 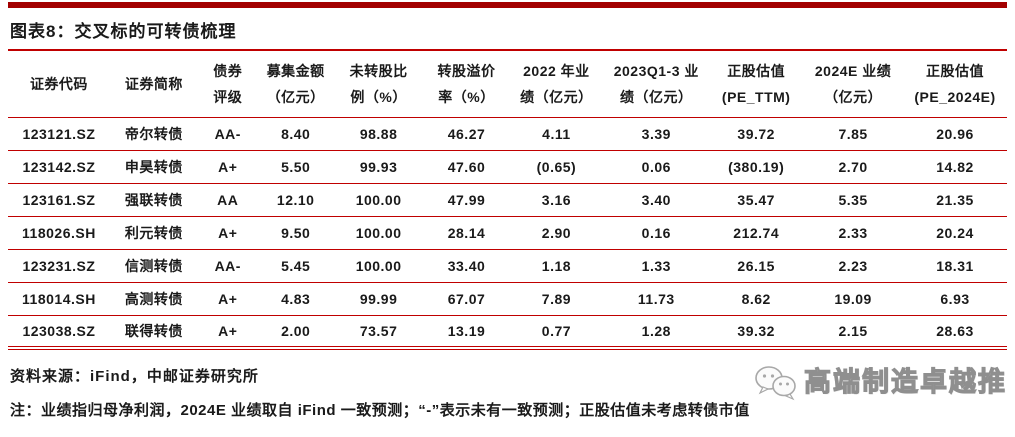 What do you see at coordinates (556, 232) in the screenshot?
I see `cell-2022: 2.90` at bounding box center [556, 232].